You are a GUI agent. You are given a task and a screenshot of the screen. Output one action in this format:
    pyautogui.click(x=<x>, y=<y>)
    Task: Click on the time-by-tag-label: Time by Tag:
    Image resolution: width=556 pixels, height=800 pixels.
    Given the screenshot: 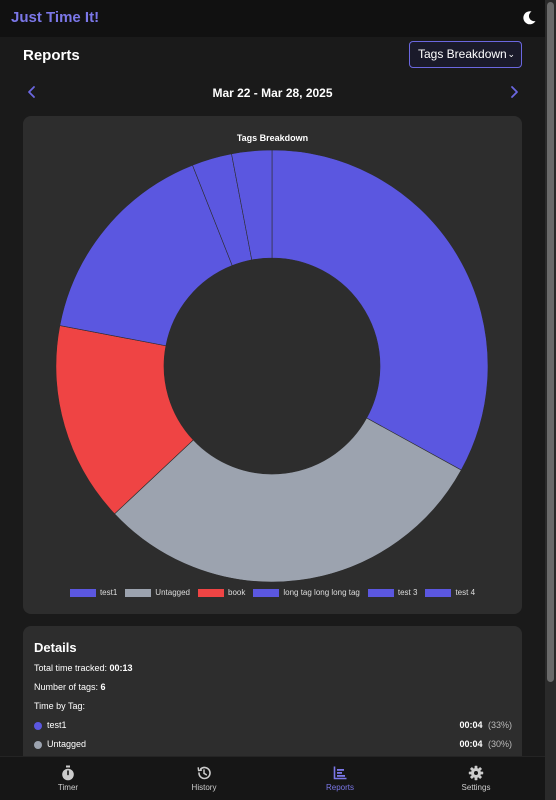 What is the action you would take?
    pyautogui.click(x=60, y=706)
    